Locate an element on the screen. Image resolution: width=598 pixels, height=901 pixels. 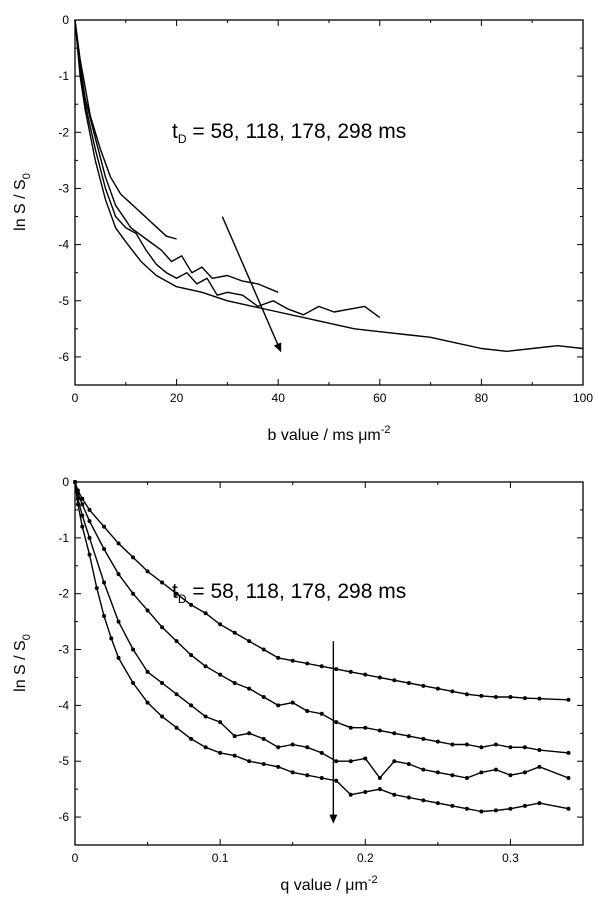
y-tick-label: -1 is located at coordinates (63, 538).